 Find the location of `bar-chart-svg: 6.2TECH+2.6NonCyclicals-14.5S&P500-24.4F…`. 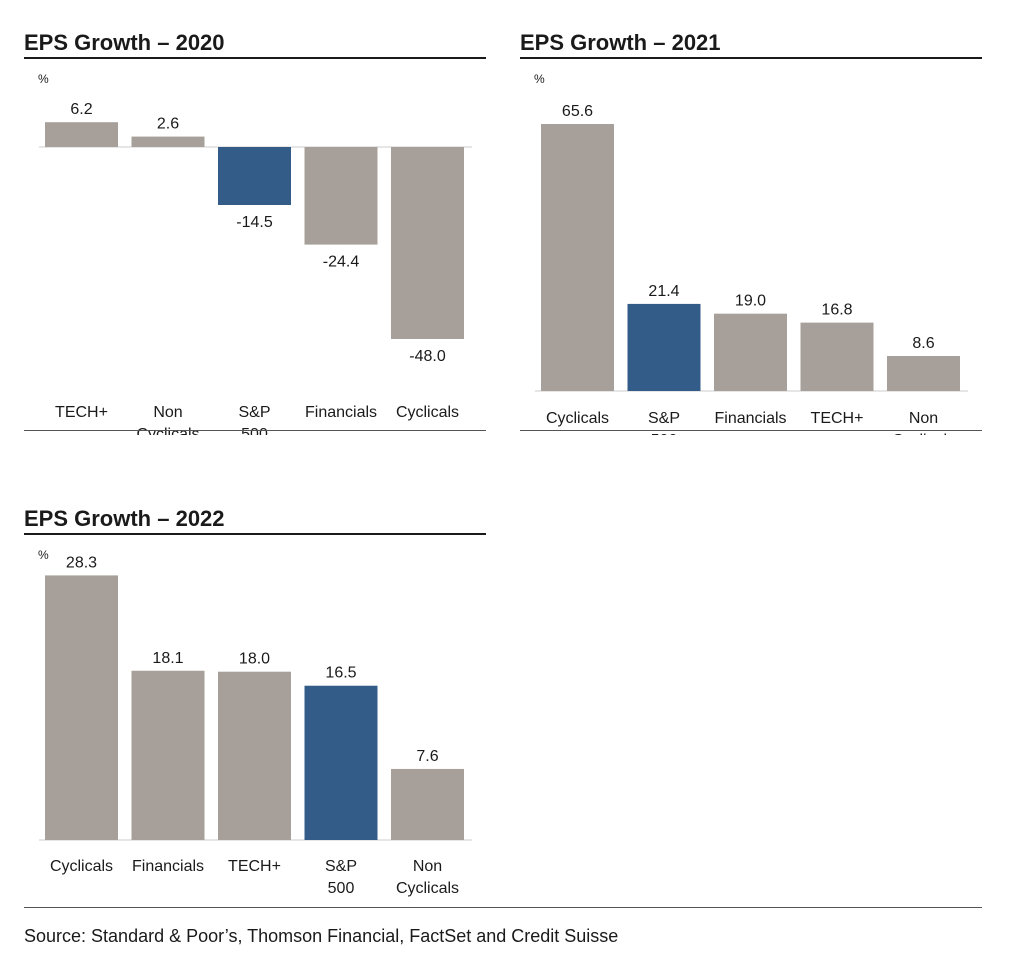

bar-chart-svg: 6.2TECH+2.6NonCyclicals-14.5S&P500-24.4F… is located at coordinates (255, 268).